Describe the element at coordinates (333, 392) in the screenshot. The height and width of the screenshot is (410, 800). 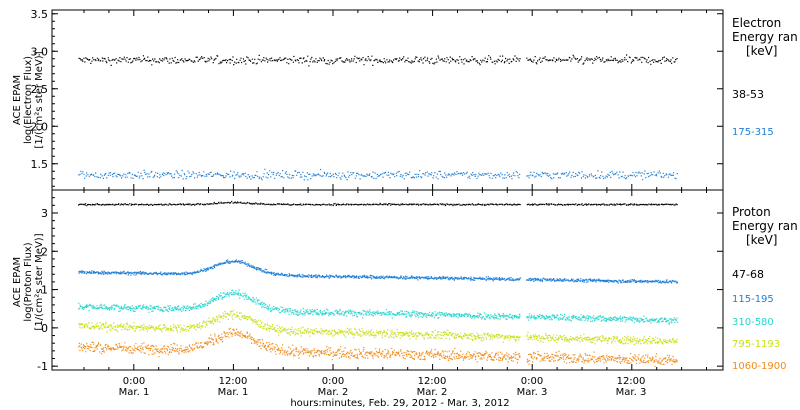
I see `x-tick-date-3: Mar. 2` at that location.